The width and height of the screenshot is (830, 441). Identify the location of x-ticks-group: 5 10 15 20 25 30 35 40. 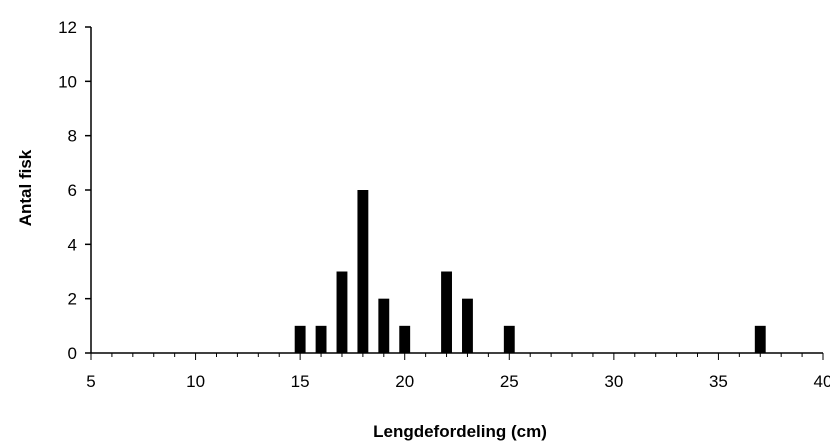
(458, 372).